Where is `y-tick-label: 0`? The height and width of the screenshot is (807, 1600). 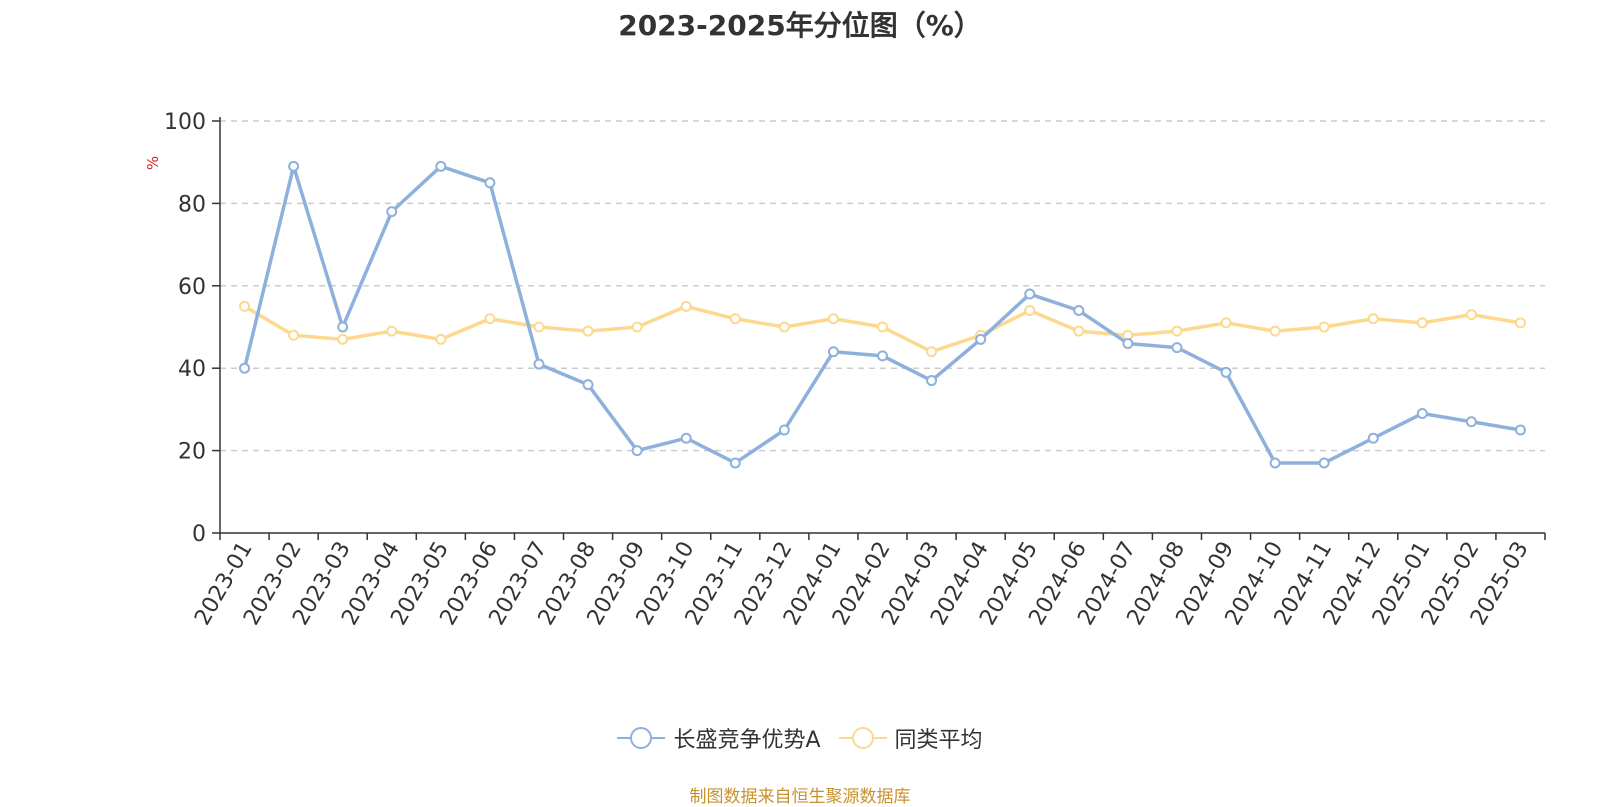 y-tick-label: 0 is located at coordinates (199, 534).